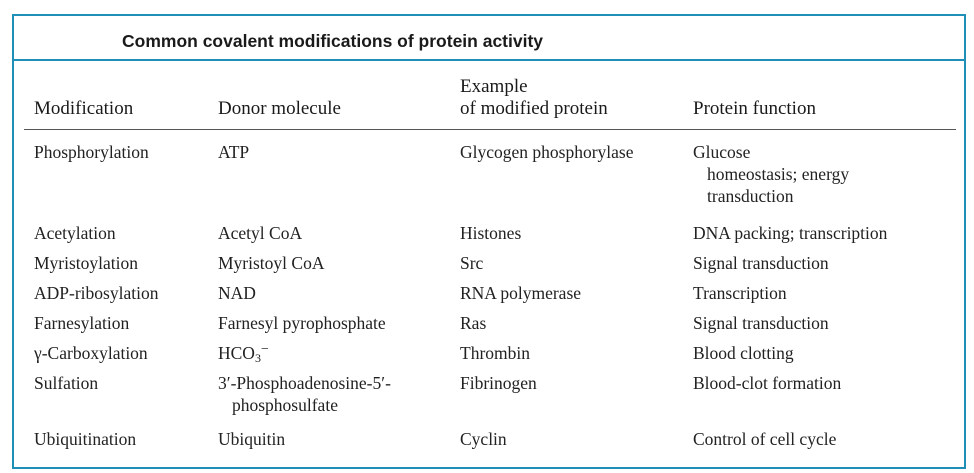 Image resolution: width=974 pixels, height=473 pixels. Describe the element at coordinates (498, 383) in the screenshot. I see `cell-example: Fibrinogen` at that location.